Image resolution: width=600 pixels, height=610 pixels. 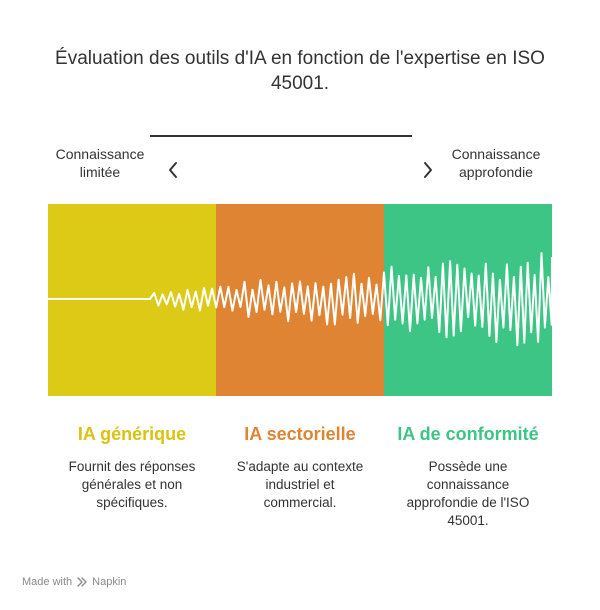 What do you see at coordinates (82, 582) in the screenshot?
I see `napkin-icon` at bounding box center [82, 582].